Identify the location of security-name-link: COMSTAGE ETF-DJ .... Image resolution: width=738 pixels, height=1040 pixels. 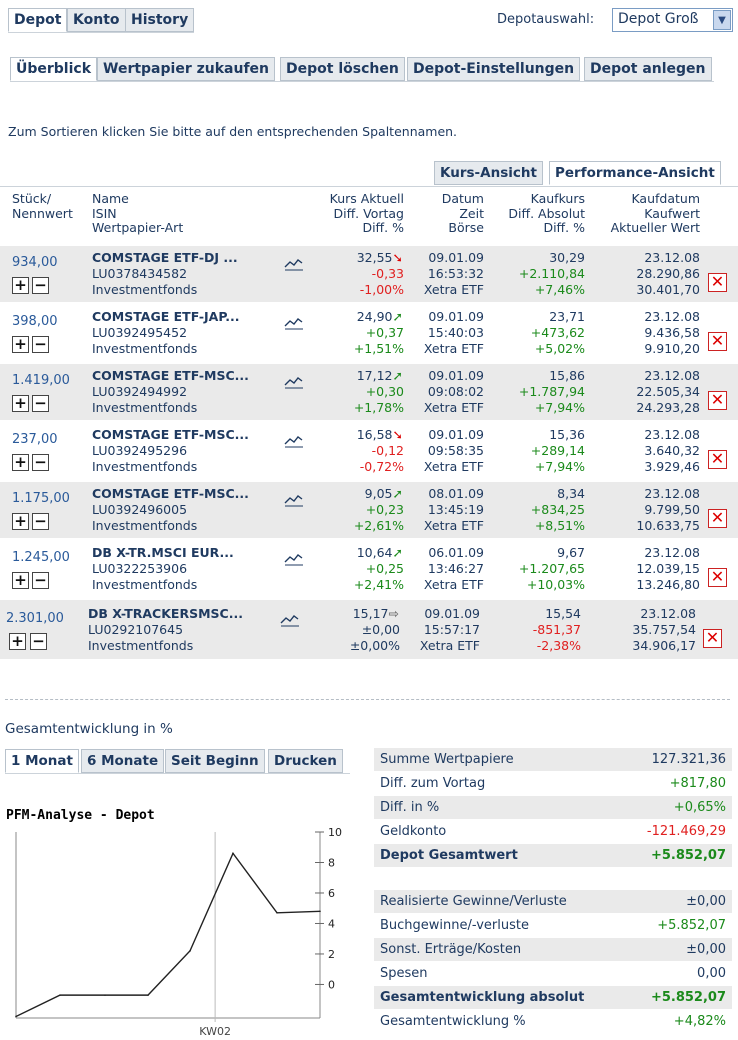
(165, 257).